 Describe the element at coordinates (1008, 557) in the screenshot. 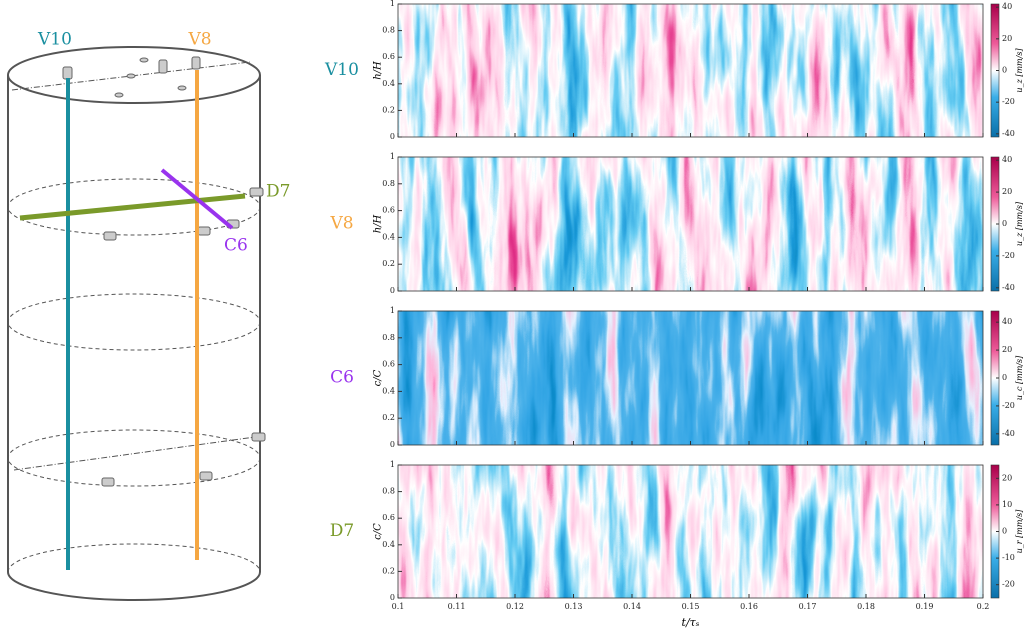

I see `colorbar-tick-label: -10` at that location.